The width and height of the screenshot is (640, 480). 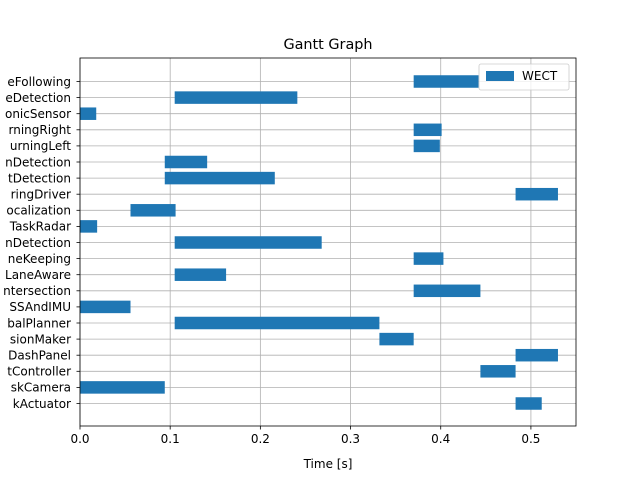 I want to click on y-tick-label: skCamera, so click(x=41, y=388).